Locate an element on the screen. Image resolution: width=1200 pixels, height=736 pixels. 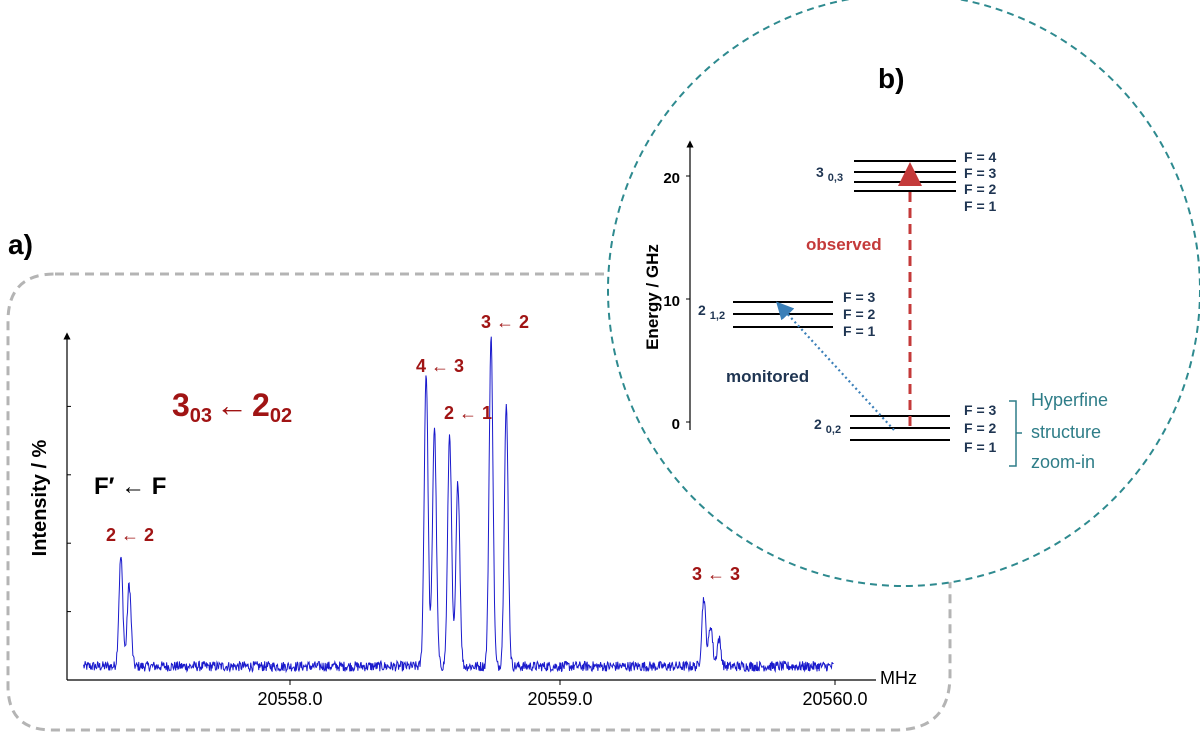
x-tick-label-20560: 20560.0 is located at coordinates (834, 699).